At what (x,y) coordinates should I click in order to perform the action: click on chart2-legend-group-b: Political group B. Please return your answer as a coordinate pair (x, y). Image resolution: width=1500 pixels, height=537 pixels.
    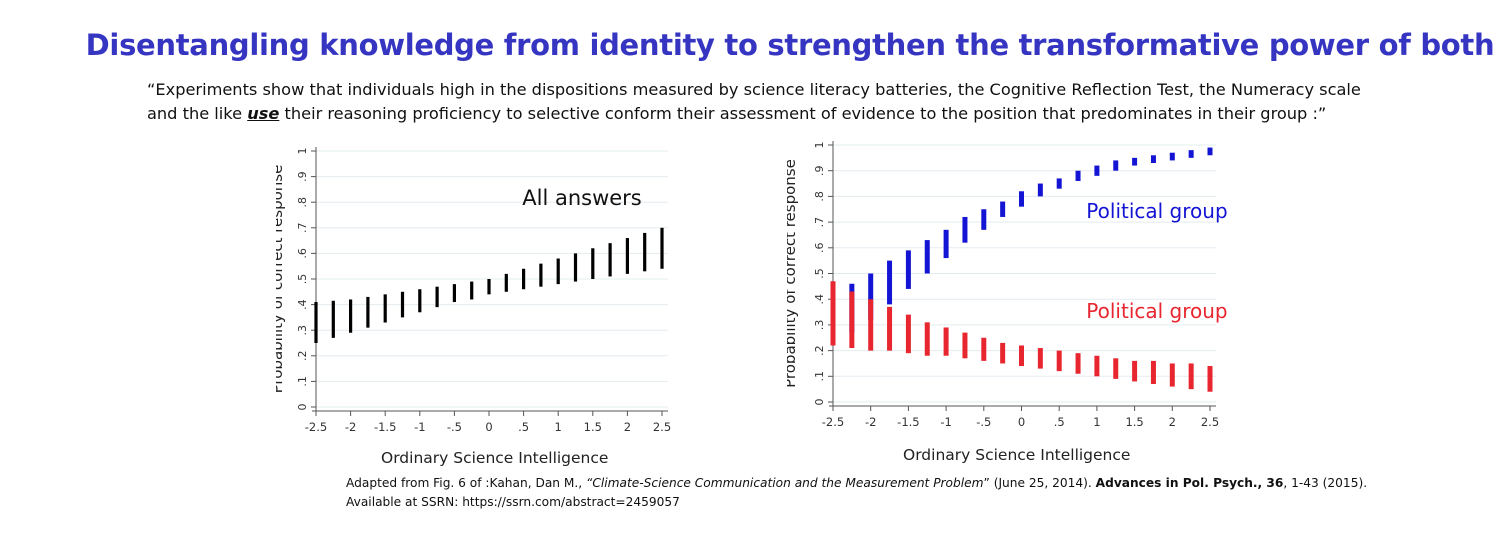
    Looking at the image, I should click on (1158, 311).